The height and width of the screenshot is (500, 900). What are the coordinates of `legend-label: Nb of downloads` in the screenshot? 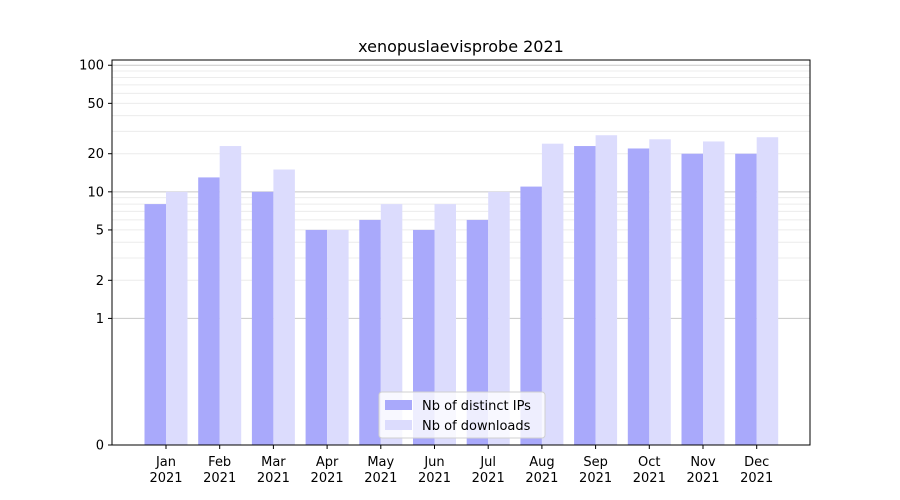 It's located at (476, 426).